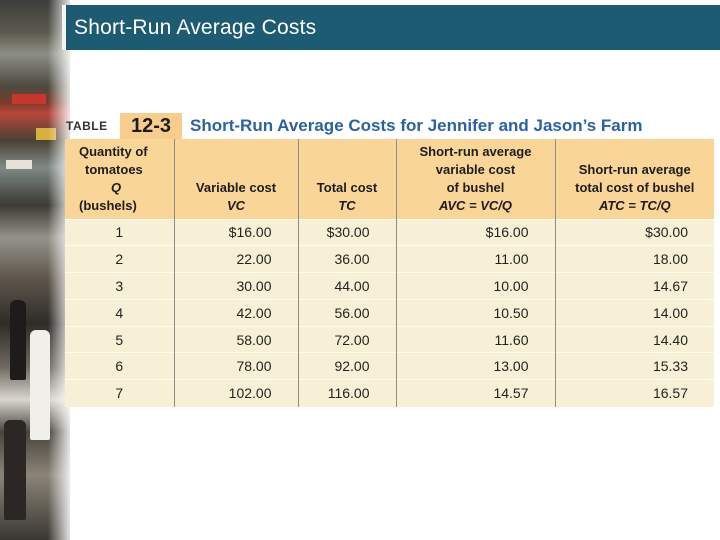 The image size is (720, 540). What do you see at coordinates (119, 393) in the screenshot?
I see `quantity-cell: 7` at bounding box center [119, 393].